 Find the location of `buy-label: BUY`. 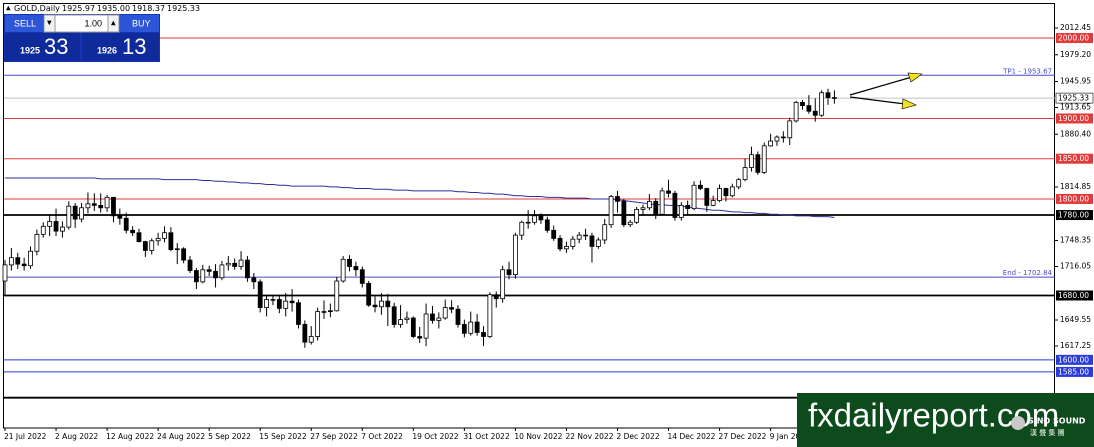

buy-label: BUY is located at coordinates (141, 23).